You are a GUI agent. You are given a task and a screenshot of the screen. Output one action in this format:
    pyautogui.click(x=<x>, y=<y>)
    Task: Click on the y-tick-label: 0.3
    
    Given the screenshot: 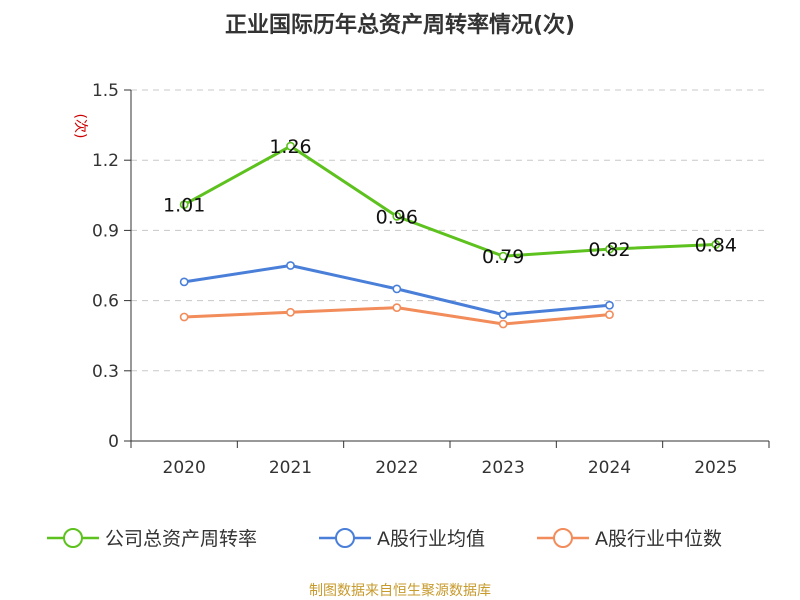 What is the action you would take?
    pyautogui.click(x=105, y=372)
    